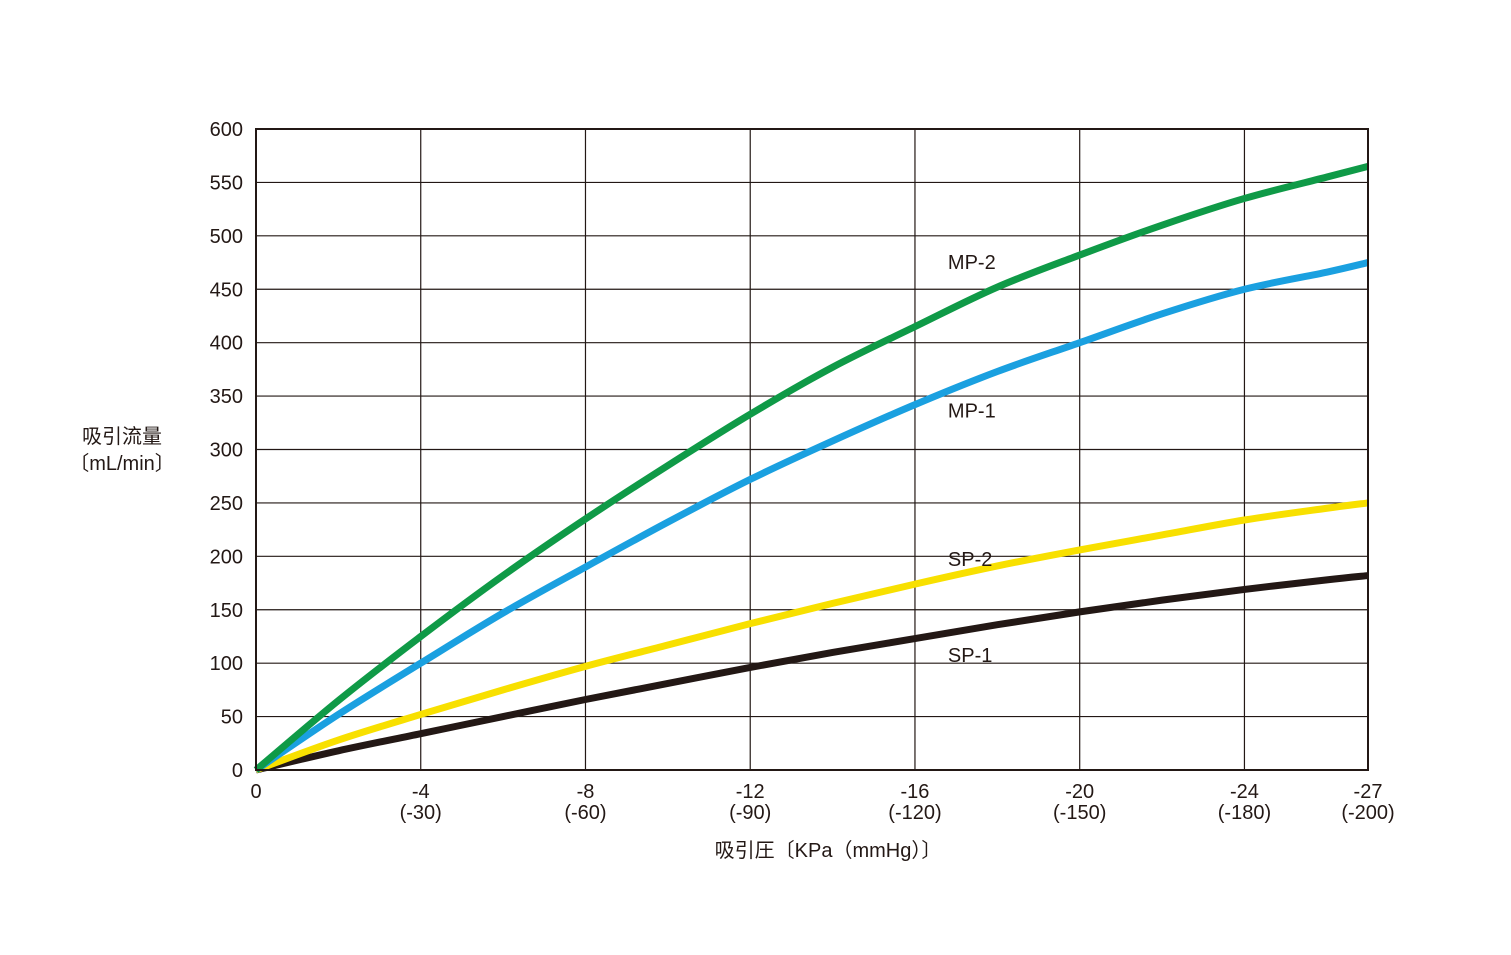 The width and height of the screenshot is (1511, 955). I want to click on series-label-sp-1: SP-1, so click(970, 656).